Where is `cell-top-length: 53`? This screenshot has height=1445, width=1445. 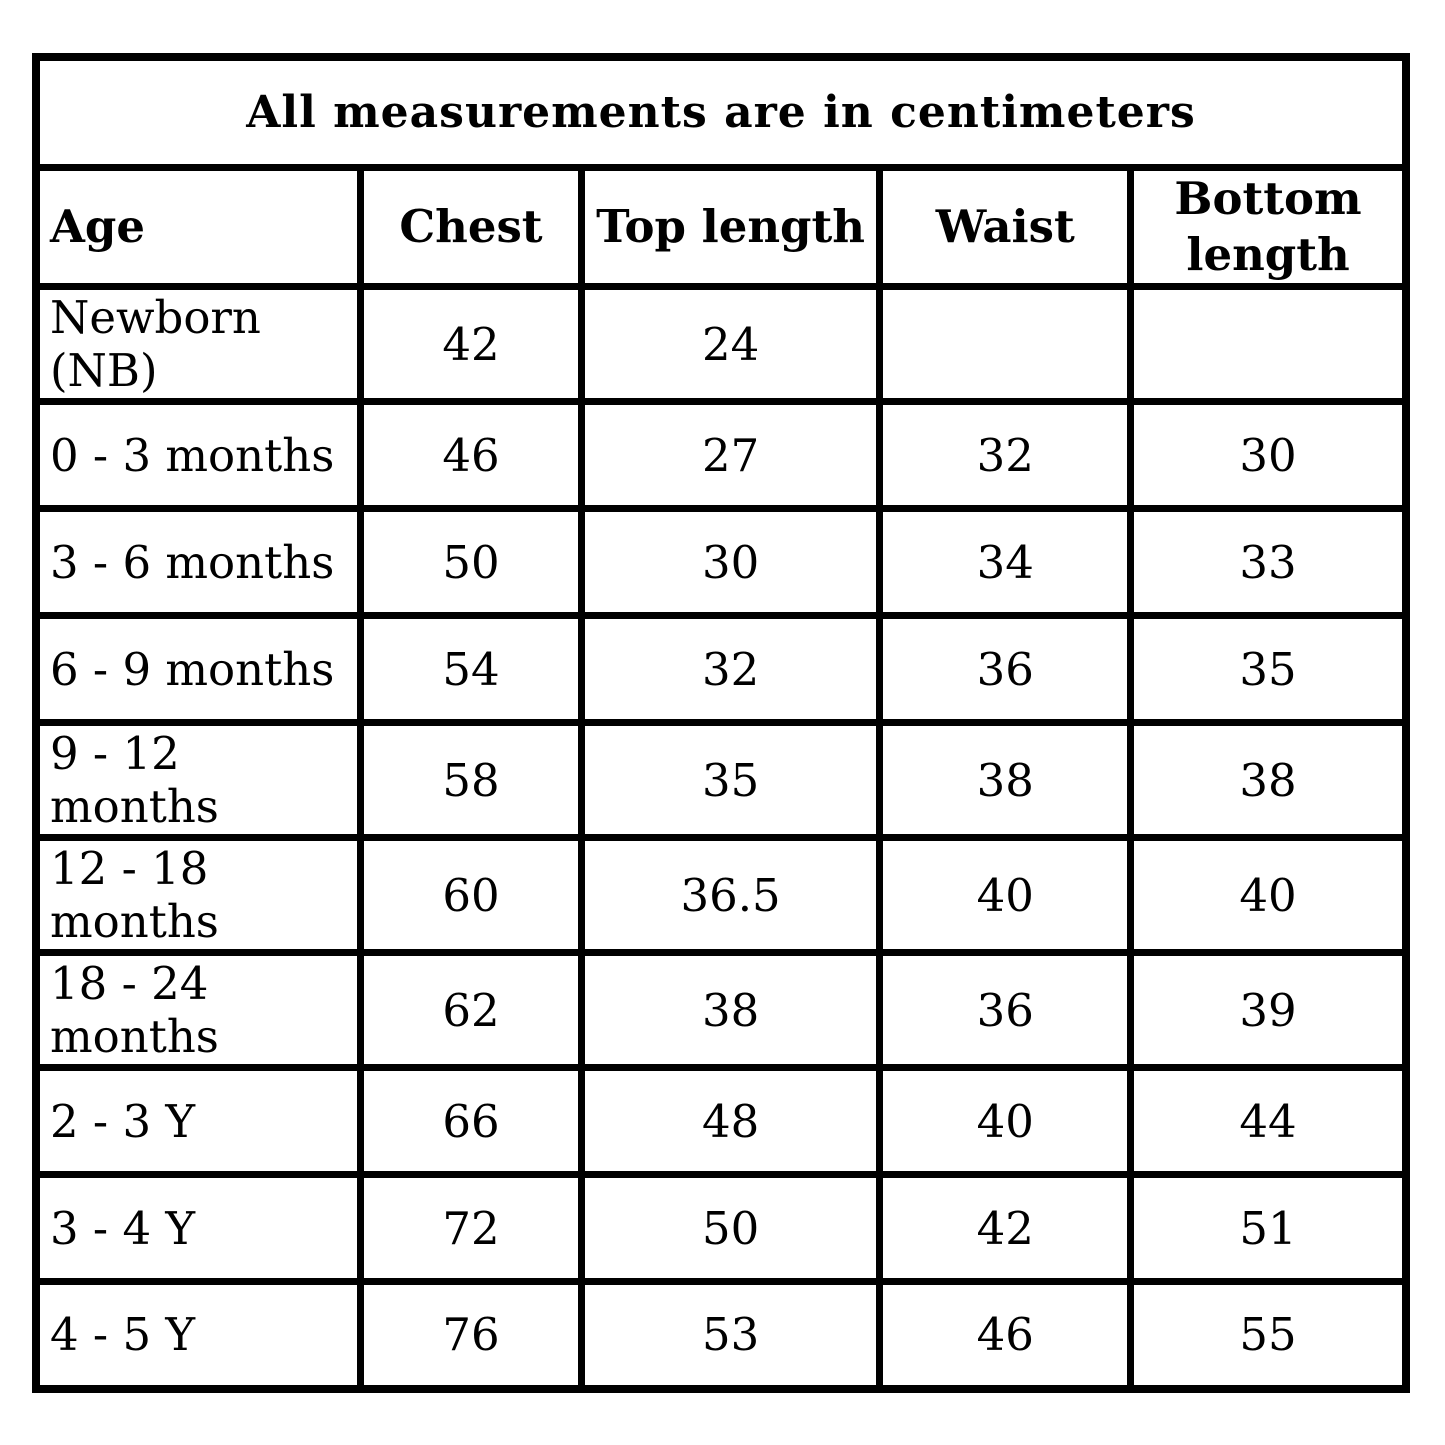 cell-top-length: 53 is located at coordinates (730, 1335).